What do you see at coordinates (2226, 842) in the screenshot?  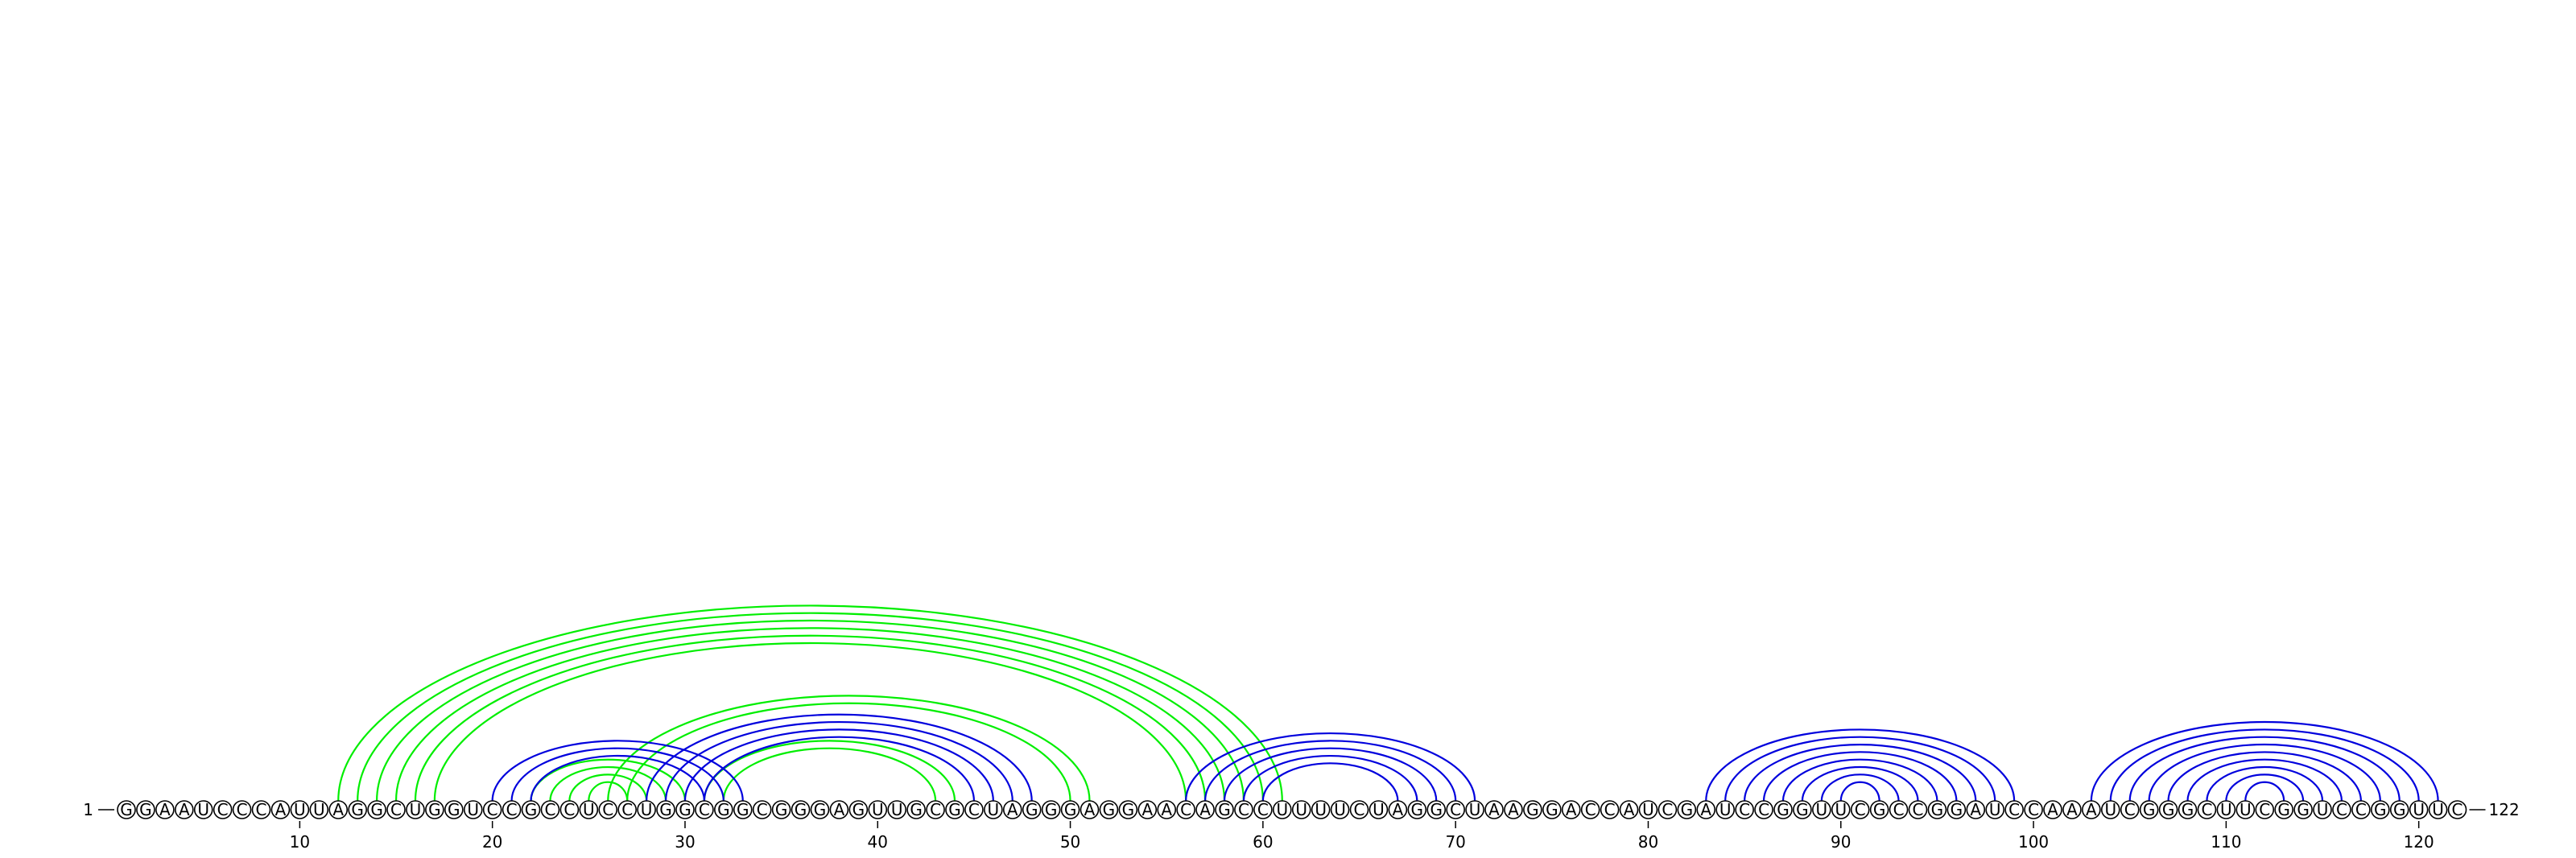 I see `tick-label: 110` at bounding box center [2226, 842].